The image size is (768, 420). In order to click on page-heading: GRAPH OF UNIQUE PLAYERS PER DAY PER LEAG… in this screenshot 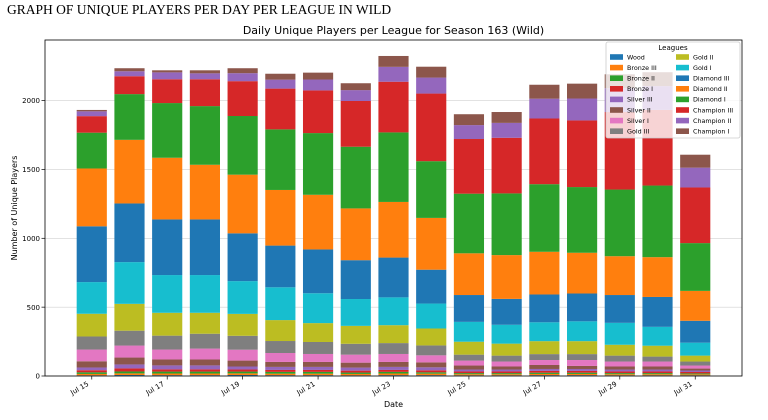, I will do `click(199, 9)`.